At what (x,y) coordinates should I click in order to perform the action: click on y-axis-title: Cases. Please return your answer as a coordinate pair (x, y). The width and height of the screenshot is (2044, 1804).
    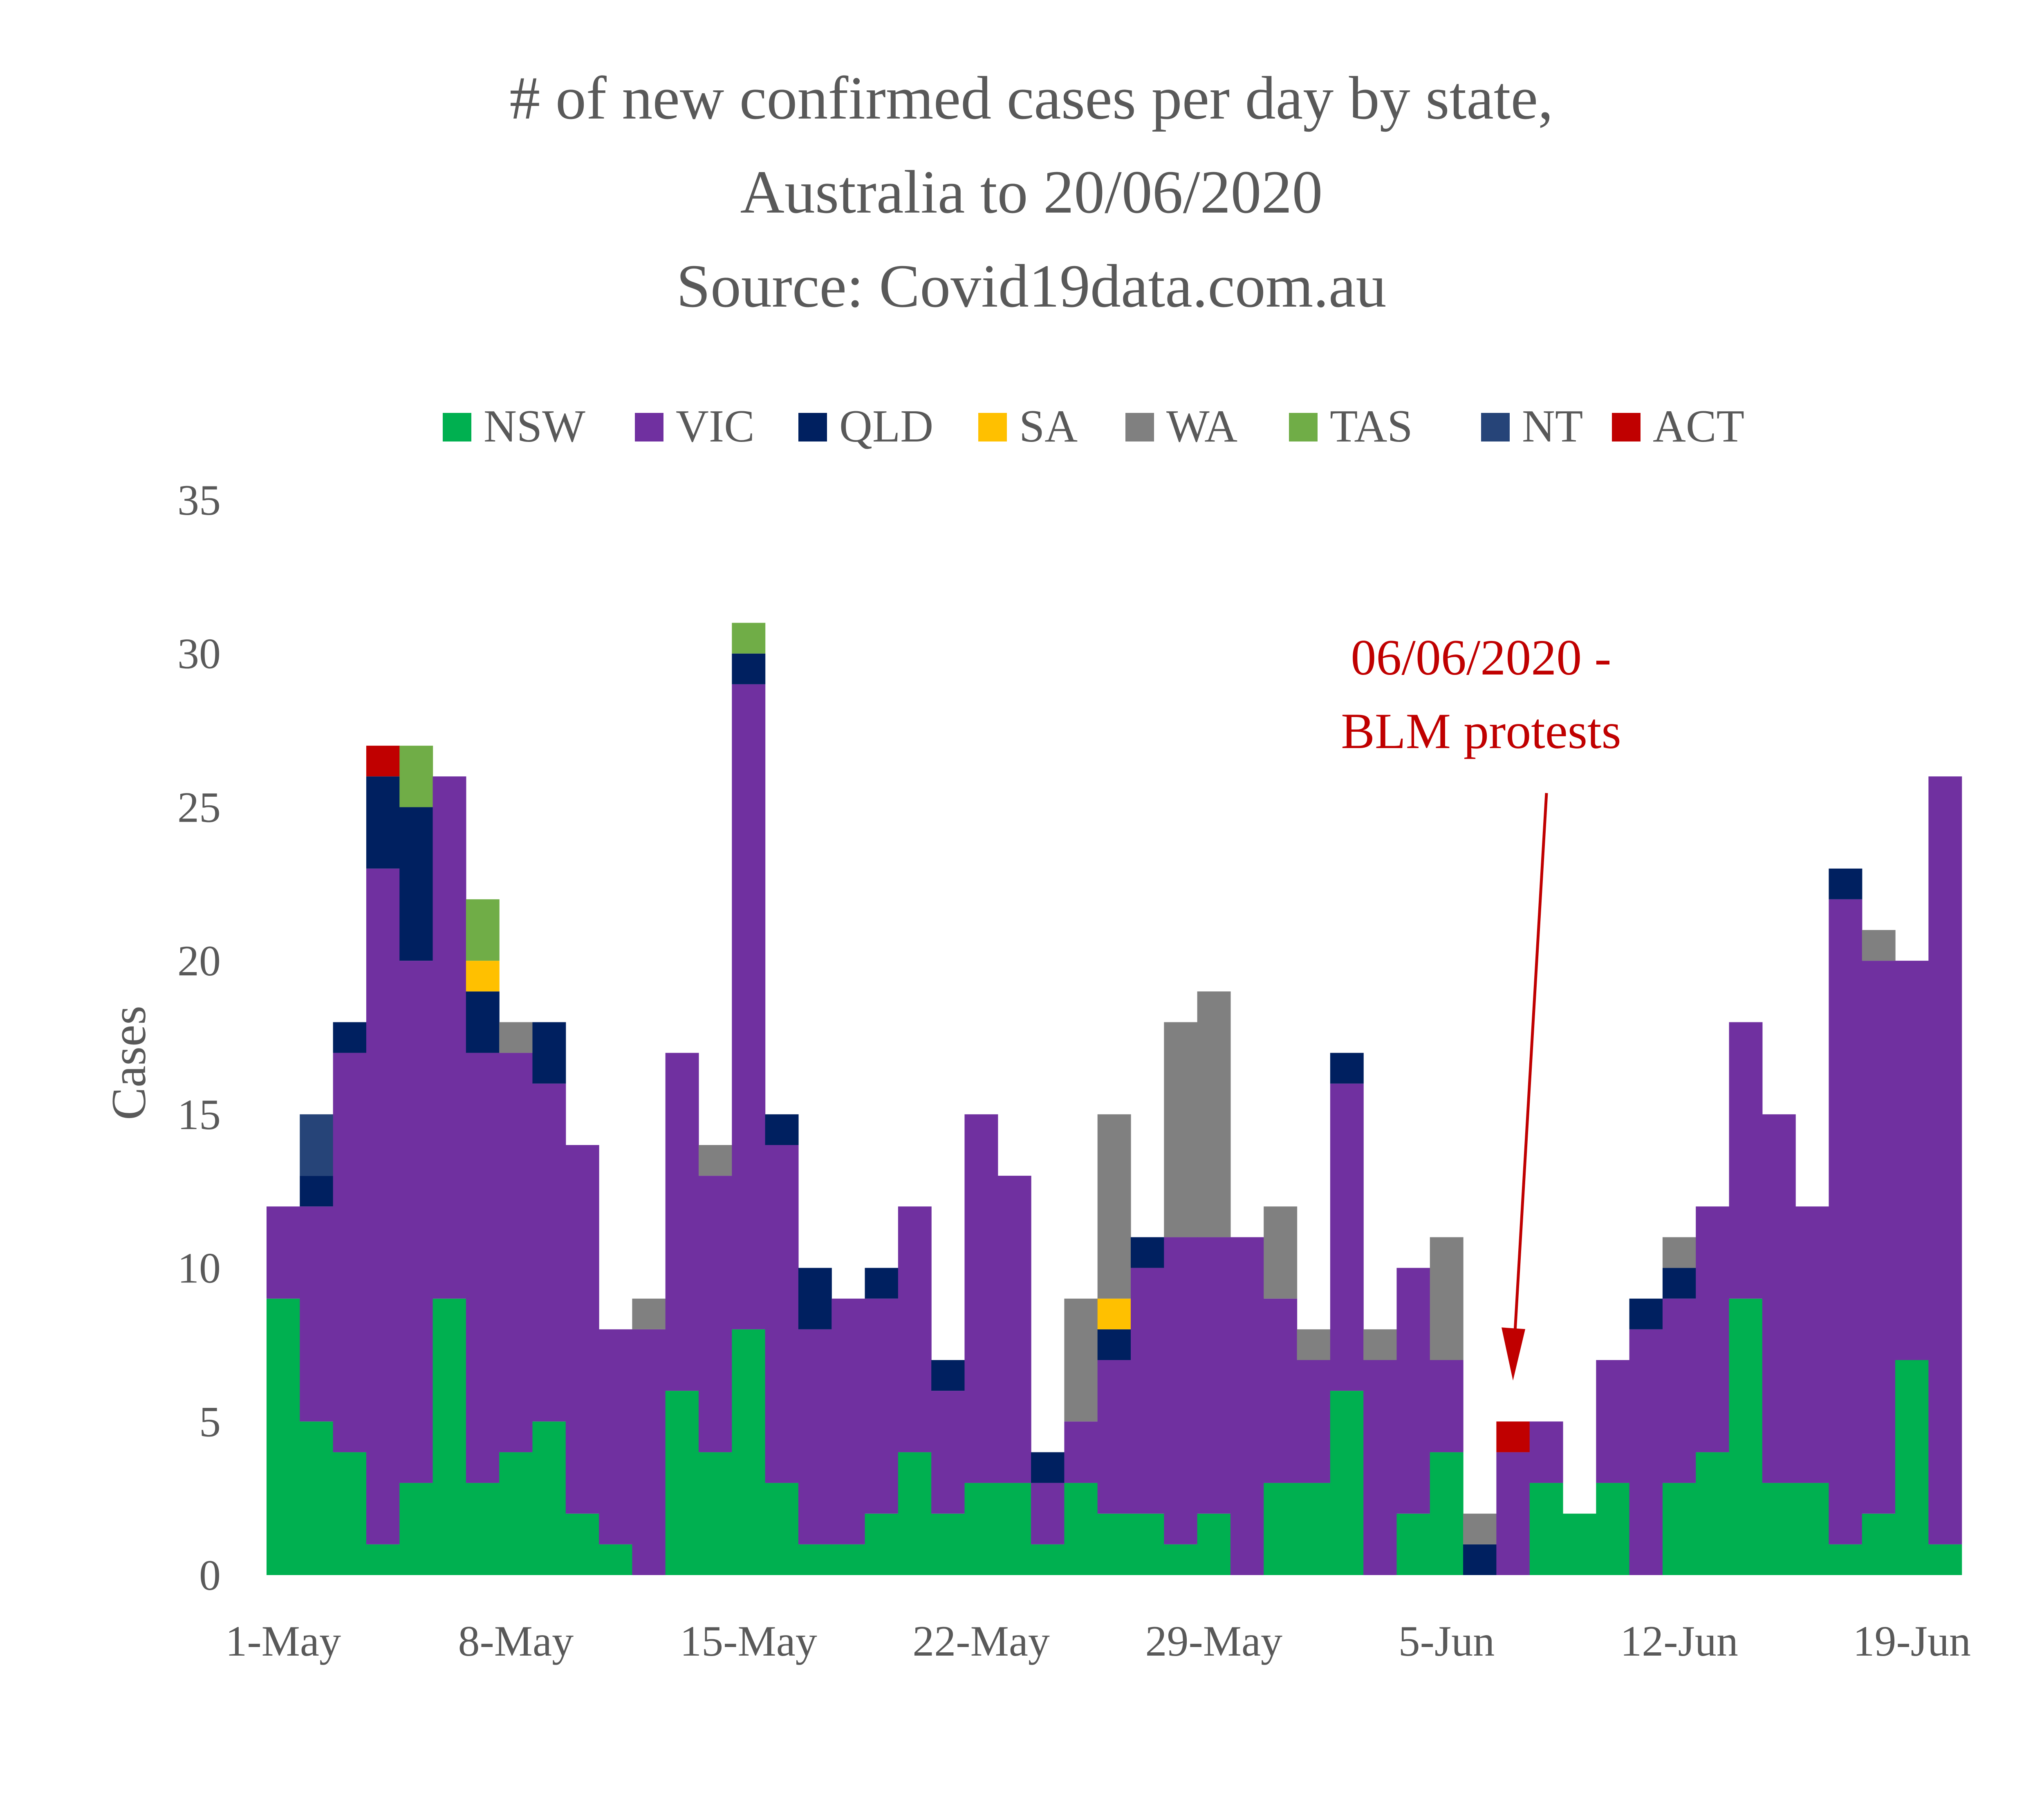
    Looking at the image, I should click on (128, 1063).